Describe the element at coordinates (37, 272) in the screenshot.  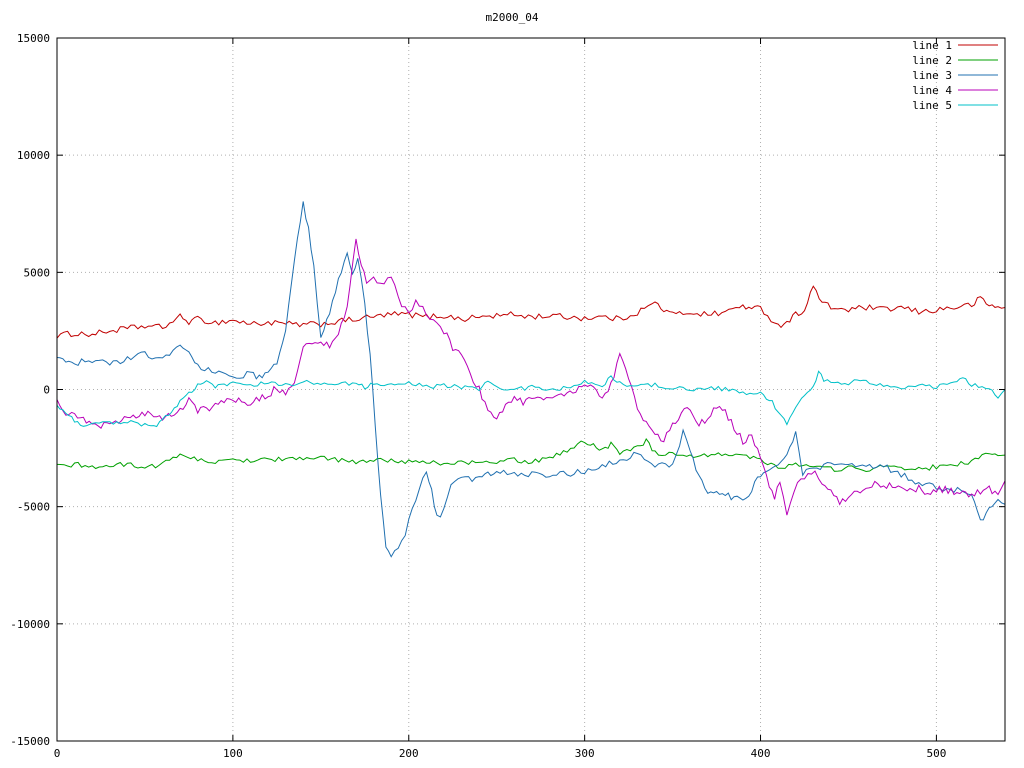
I see `y-tick-label: 5000` at that location.